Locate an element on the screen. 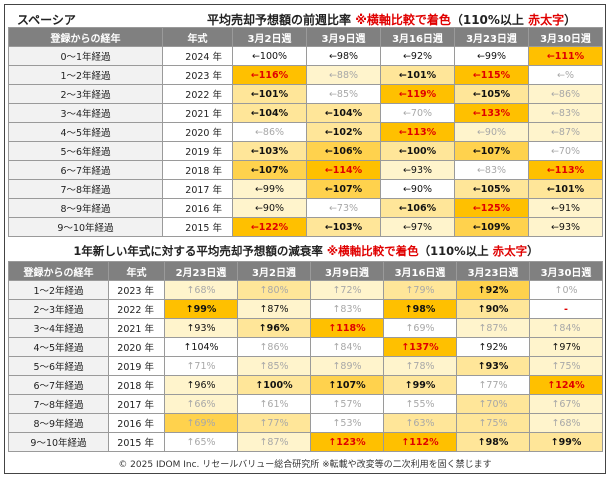  ratio-cell: ↑66% is located at coordinates (201, 404).